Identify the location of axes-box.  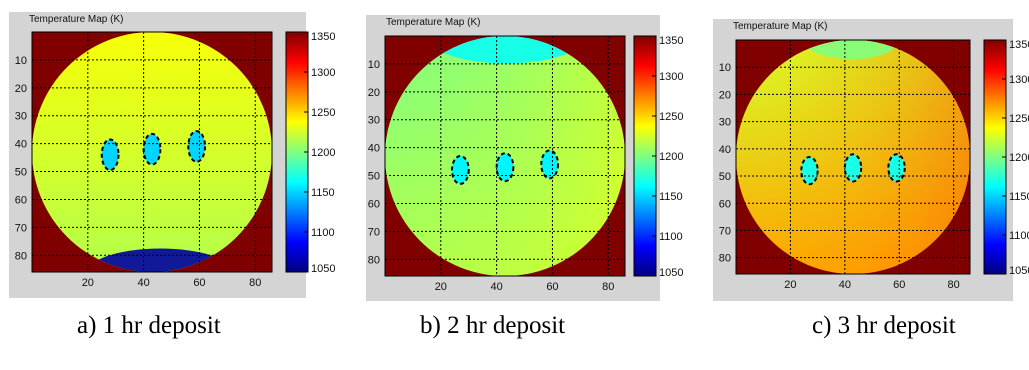
(853, 157).